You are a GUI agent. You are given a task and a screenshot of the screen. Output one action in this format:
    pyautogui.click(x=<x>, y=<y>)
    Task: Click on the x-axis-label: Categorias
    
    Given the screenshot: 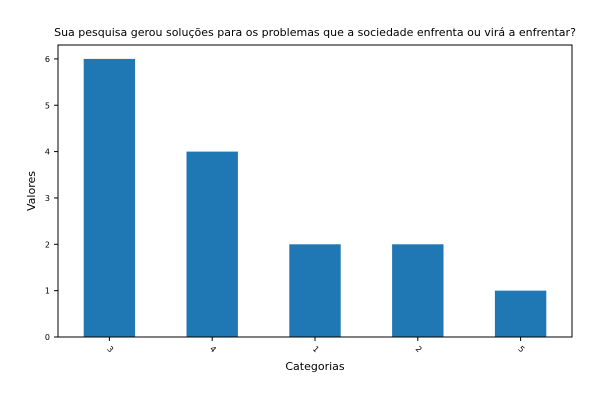 What is the action you would take?
    pyautogui.click(x=315, y=366)
    